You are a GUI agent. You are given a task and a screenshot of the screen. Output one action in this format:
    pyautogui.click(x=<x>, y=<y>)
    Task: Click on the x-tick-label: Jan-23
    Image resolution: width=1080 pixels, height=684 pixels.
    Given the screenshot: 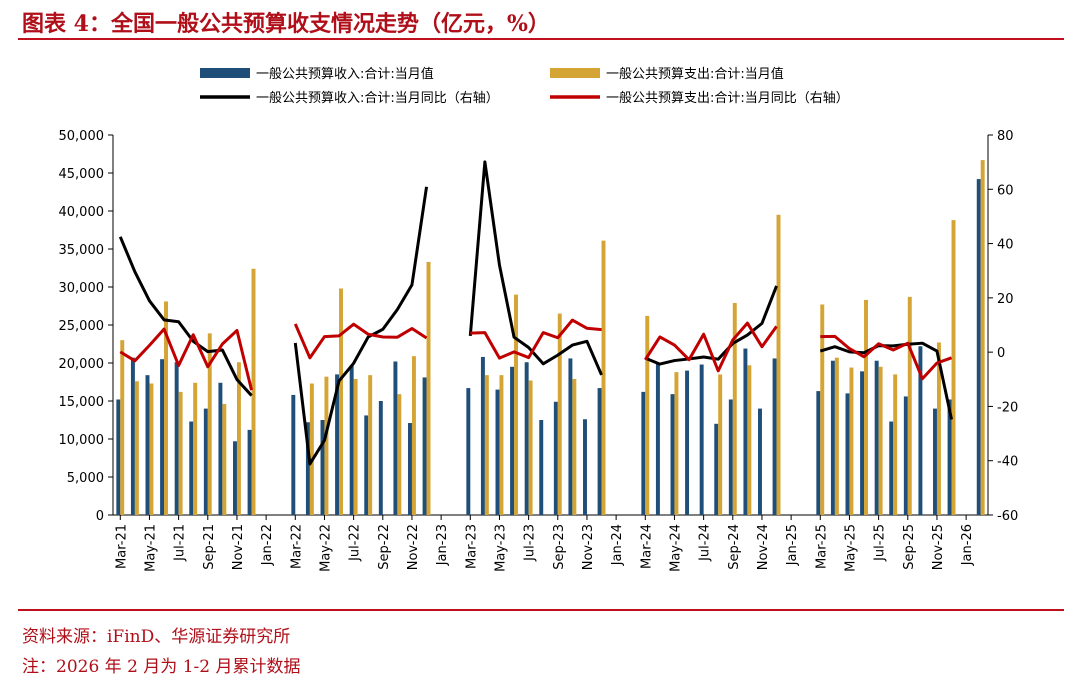 What is the action you would take?
    pyautogui.click(x=442, y=545)
    